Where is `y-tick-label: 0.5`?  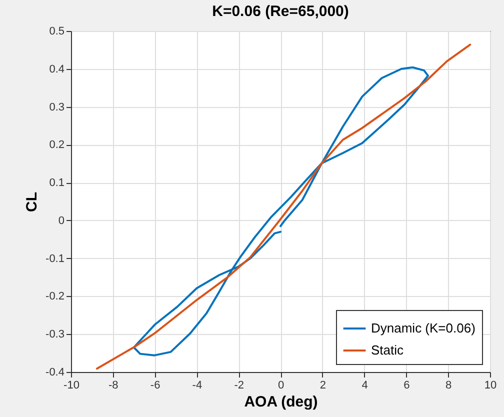 y-tick-label: 0.5 is located at coordinates (56, 32).